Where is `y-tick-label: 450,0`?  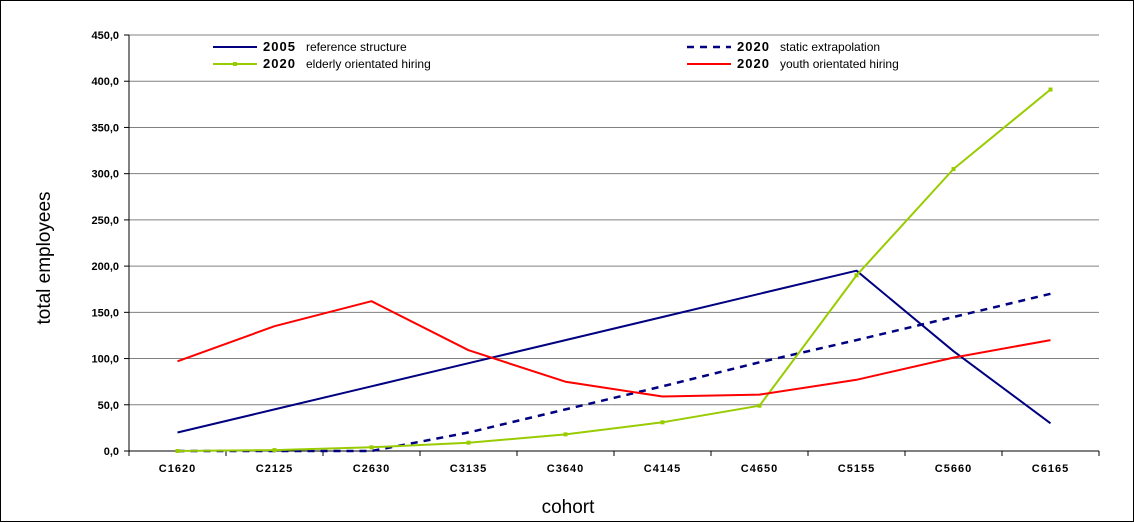 y-tick-label: 450,0 is located at coordinates (105, 36).